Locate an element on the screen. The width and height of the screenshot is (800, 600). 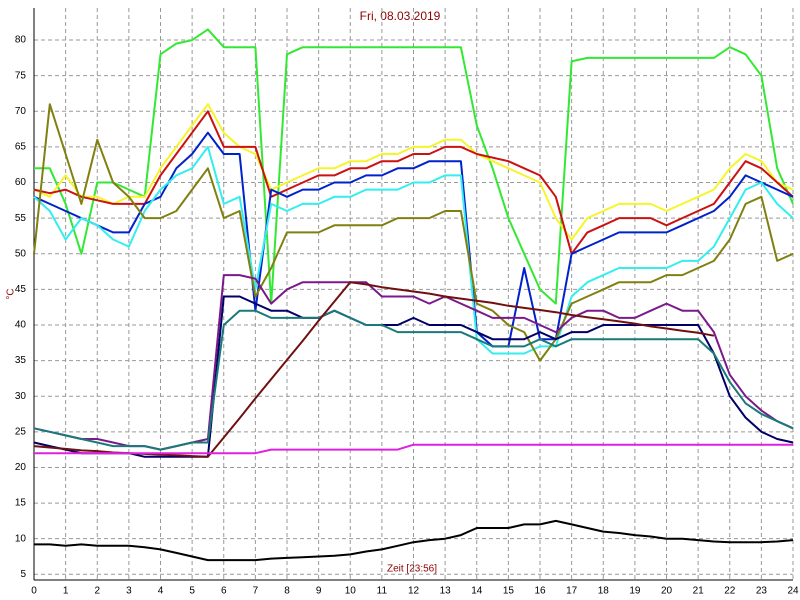
x-tick-label: 8 is located at coordinates (287, 591).